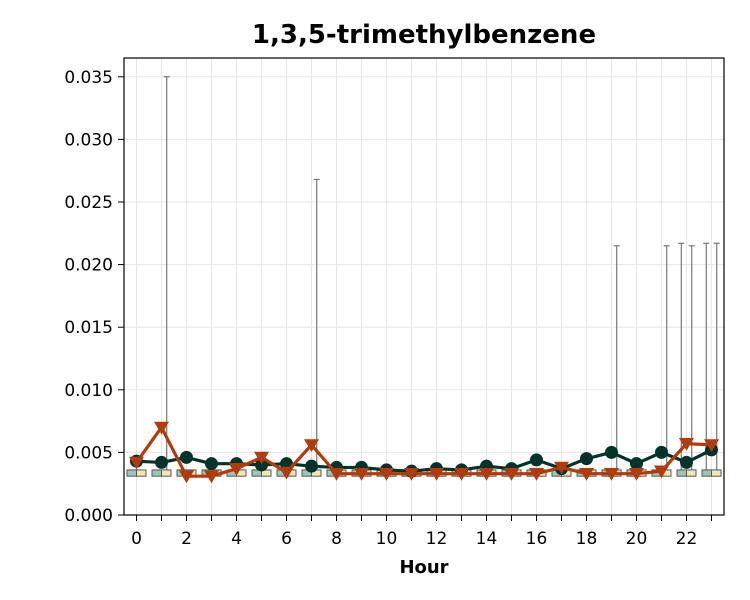 This screenshot has height=600, width=750. Describe the element at coordinates (88, 328) in the screenshot. I see `y-tick-label: 0.015` at that location.